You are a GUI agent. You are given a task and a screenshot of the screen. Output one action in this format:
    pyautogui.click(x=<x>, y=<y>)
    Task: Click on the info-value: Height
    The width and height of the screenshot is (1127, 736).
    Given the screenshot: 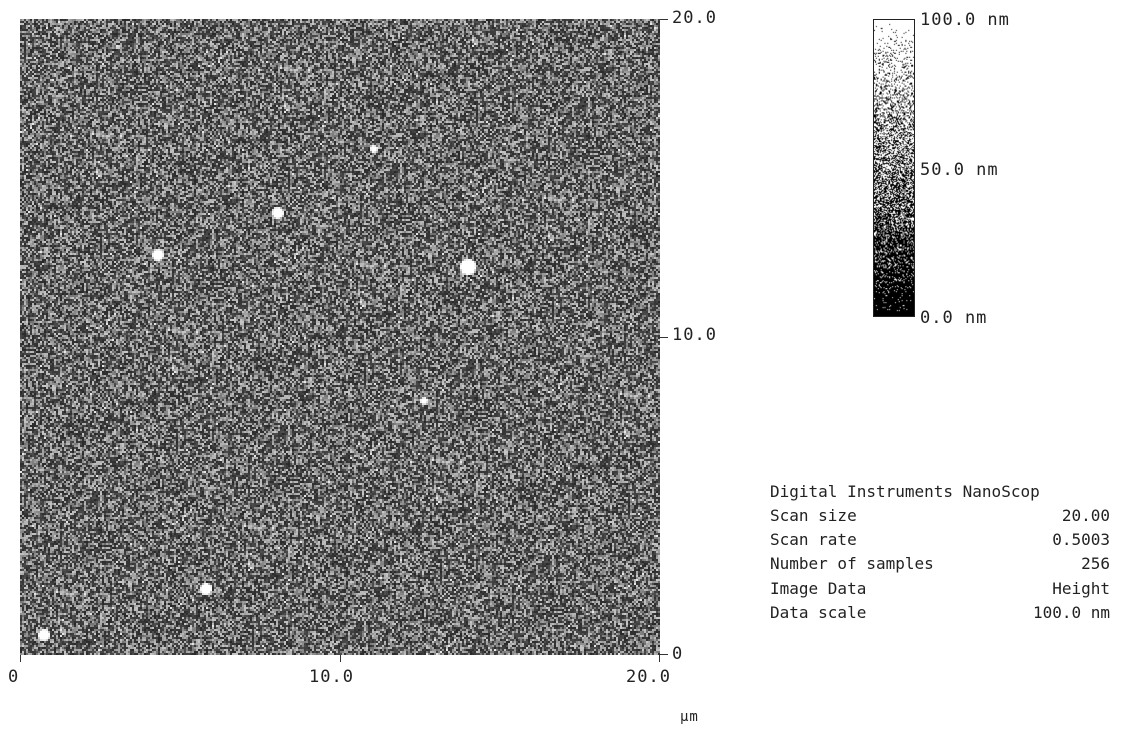 What is the action you would take?
    pyautogui.click(x=1081, y=588)
    